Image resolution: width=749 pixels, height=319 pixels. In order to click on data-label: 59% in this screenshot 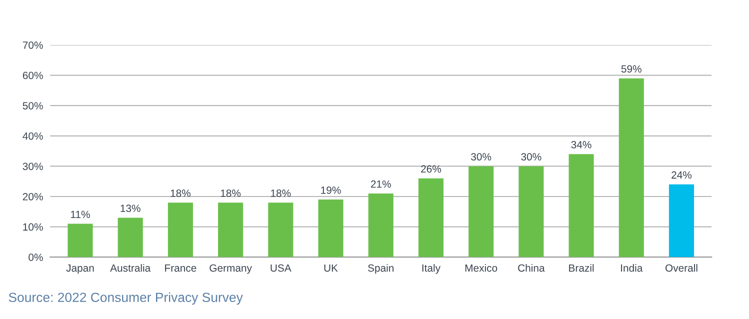, I will do `click(631, 69)`.